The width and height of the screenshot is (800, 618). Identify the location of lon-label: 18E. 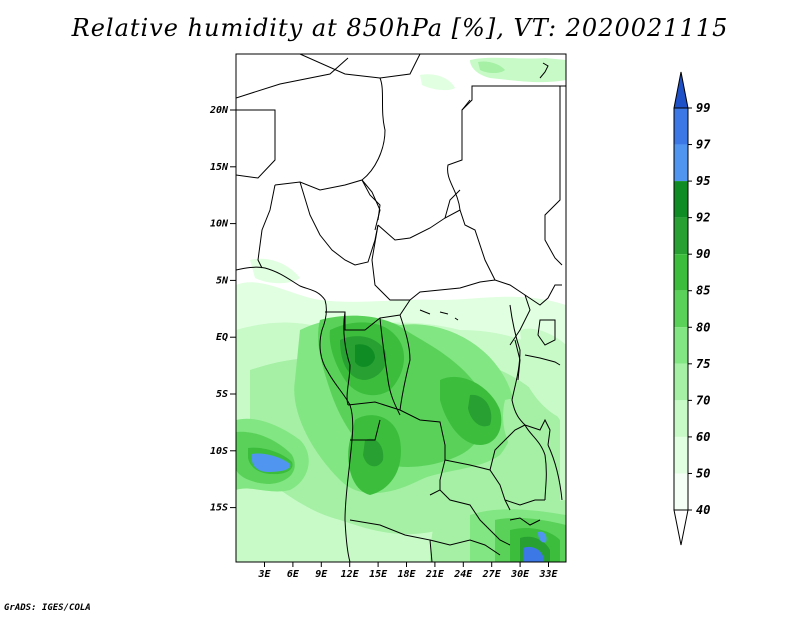
(406, 574).